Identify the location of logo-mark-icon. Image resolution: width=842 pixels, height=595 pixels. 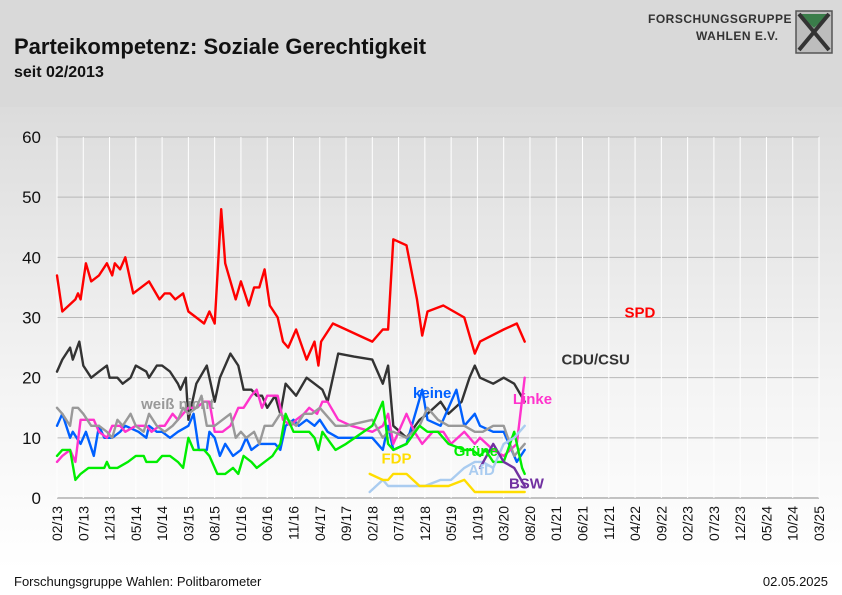
(814, 32).